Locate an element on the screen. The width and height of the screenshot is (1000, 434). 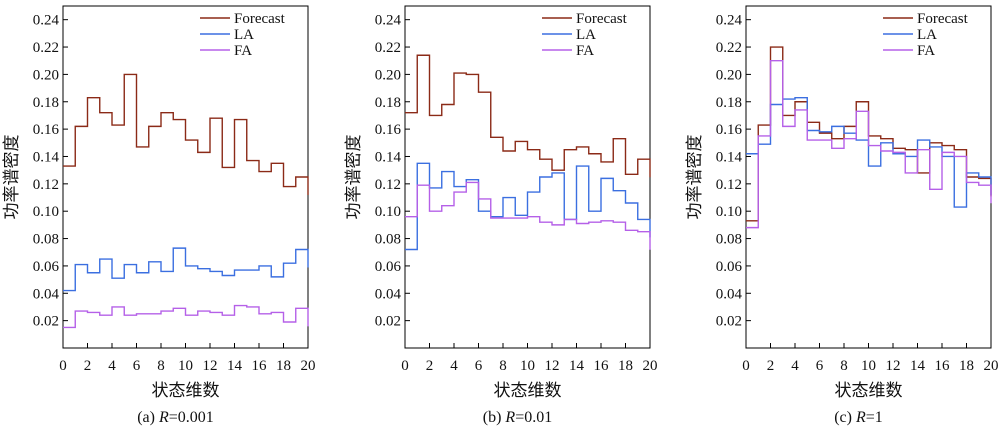
caption-prefix: (c) is located at coordinates (845, 417).